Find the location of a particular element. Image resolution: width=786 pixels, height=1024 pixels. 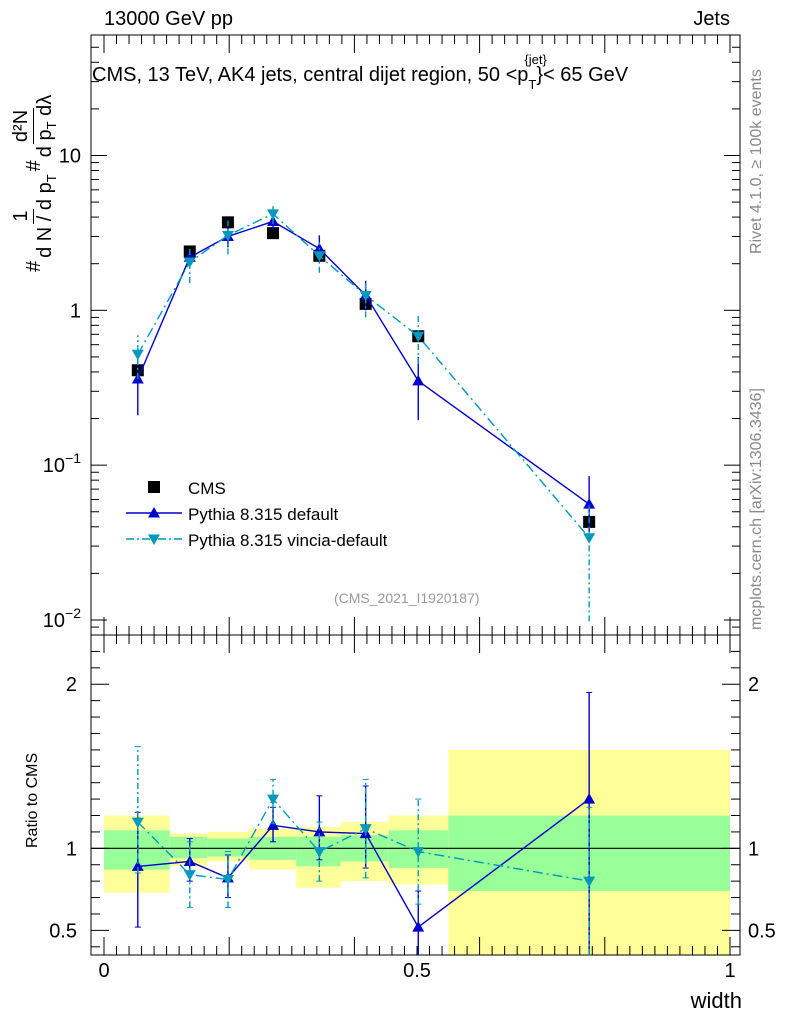

ylabel-deriv-den-sub: T is located at coordinates (51, 125).